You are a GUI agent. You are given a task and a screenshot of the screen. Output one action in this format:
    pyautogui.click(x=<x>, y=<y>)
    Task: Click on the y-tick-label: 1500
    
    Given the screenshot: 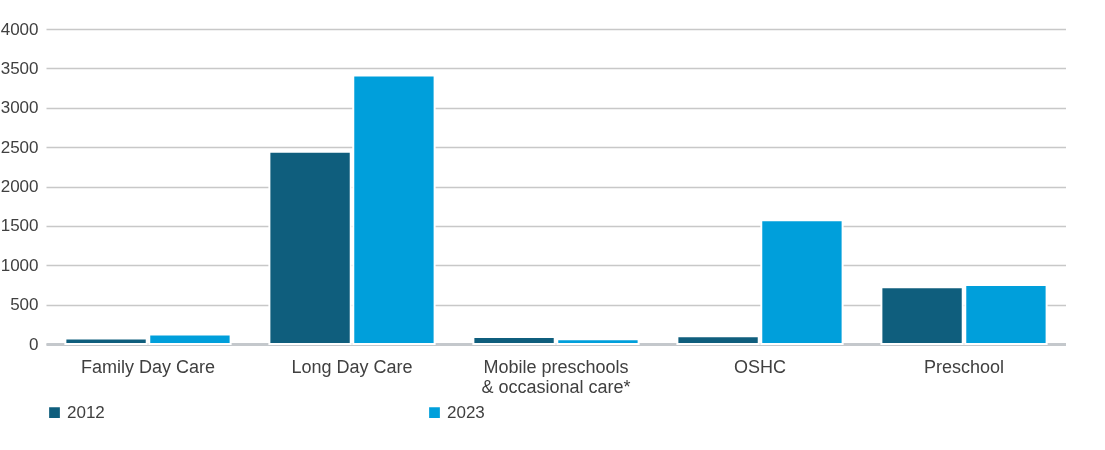 What is the action you would take?
    pyautogui.click(x=19, y=226)
    